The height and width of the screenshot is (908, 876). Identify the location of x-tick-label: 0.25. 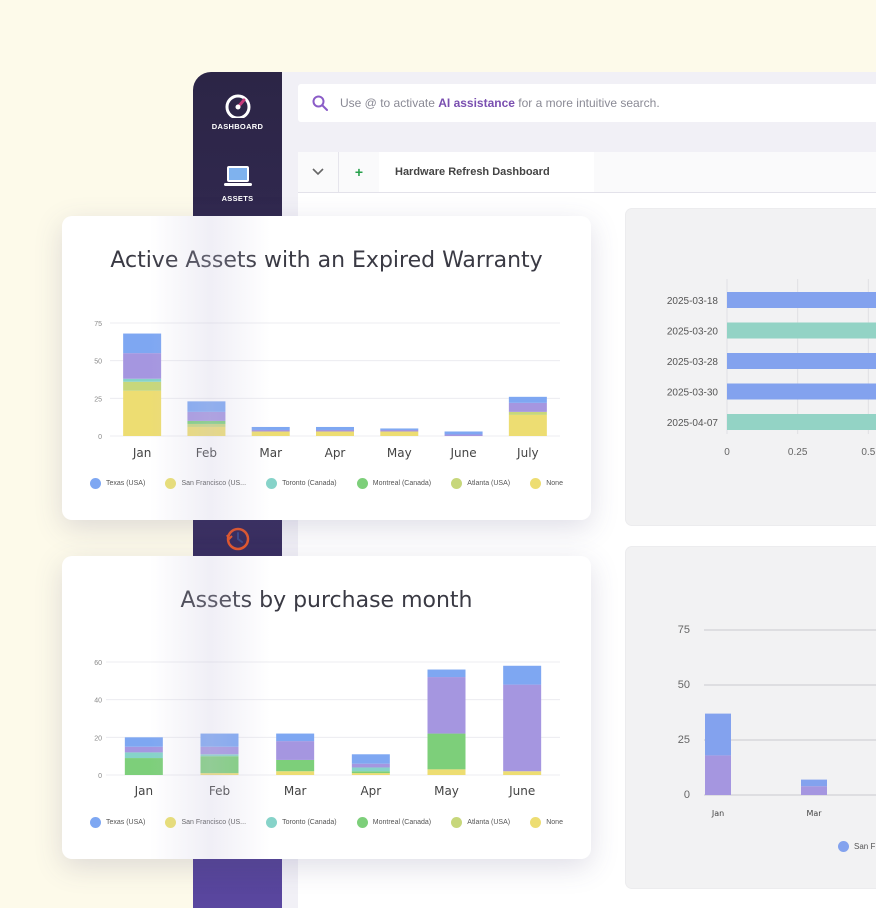
(798, 452).